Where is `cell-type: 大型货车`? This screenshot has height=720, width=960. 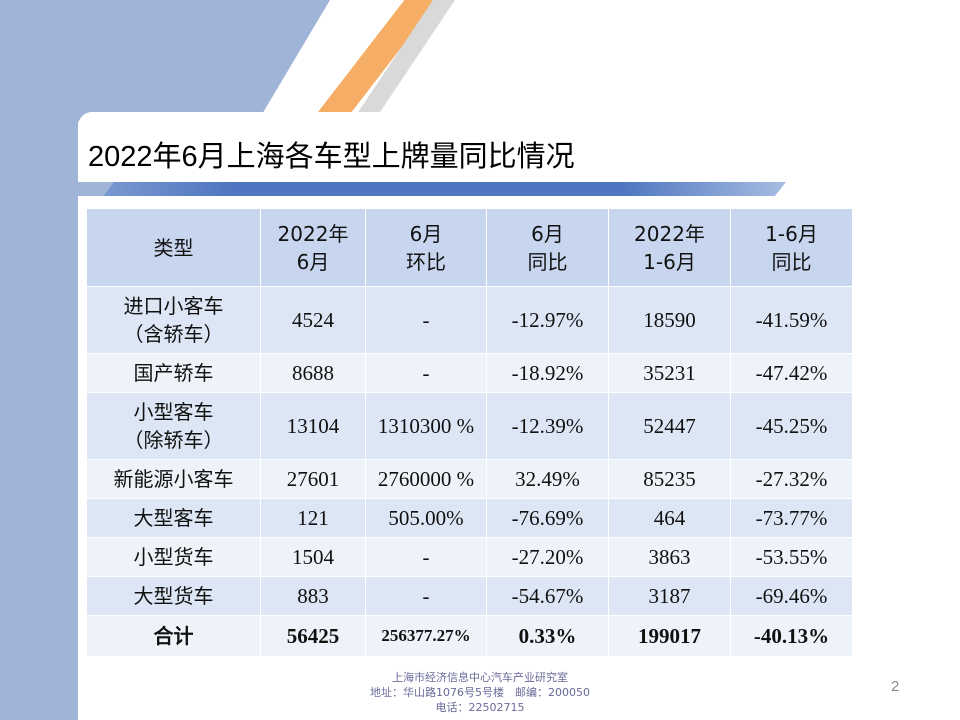 cell-type: 大型货车 is located at coordinates (173, 596).